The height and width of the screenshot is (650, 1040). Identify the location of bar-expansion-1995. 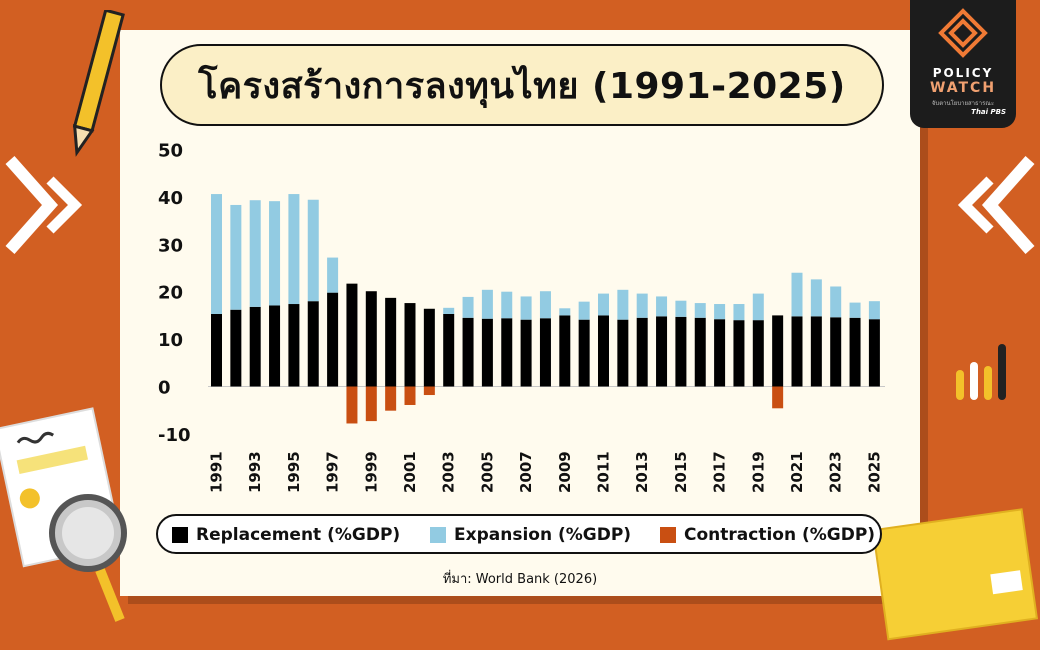
(294, 249).